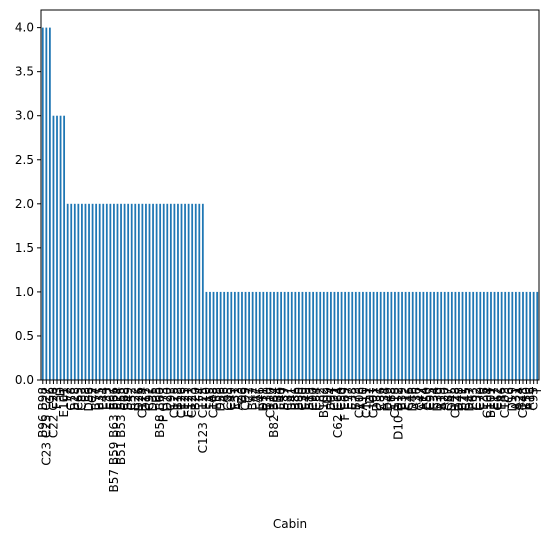 This screenshot has height=541, width=553. Describe the element at coordinates (246, 399) in the screenshot. I see `x-tick-label: C99` at that location.